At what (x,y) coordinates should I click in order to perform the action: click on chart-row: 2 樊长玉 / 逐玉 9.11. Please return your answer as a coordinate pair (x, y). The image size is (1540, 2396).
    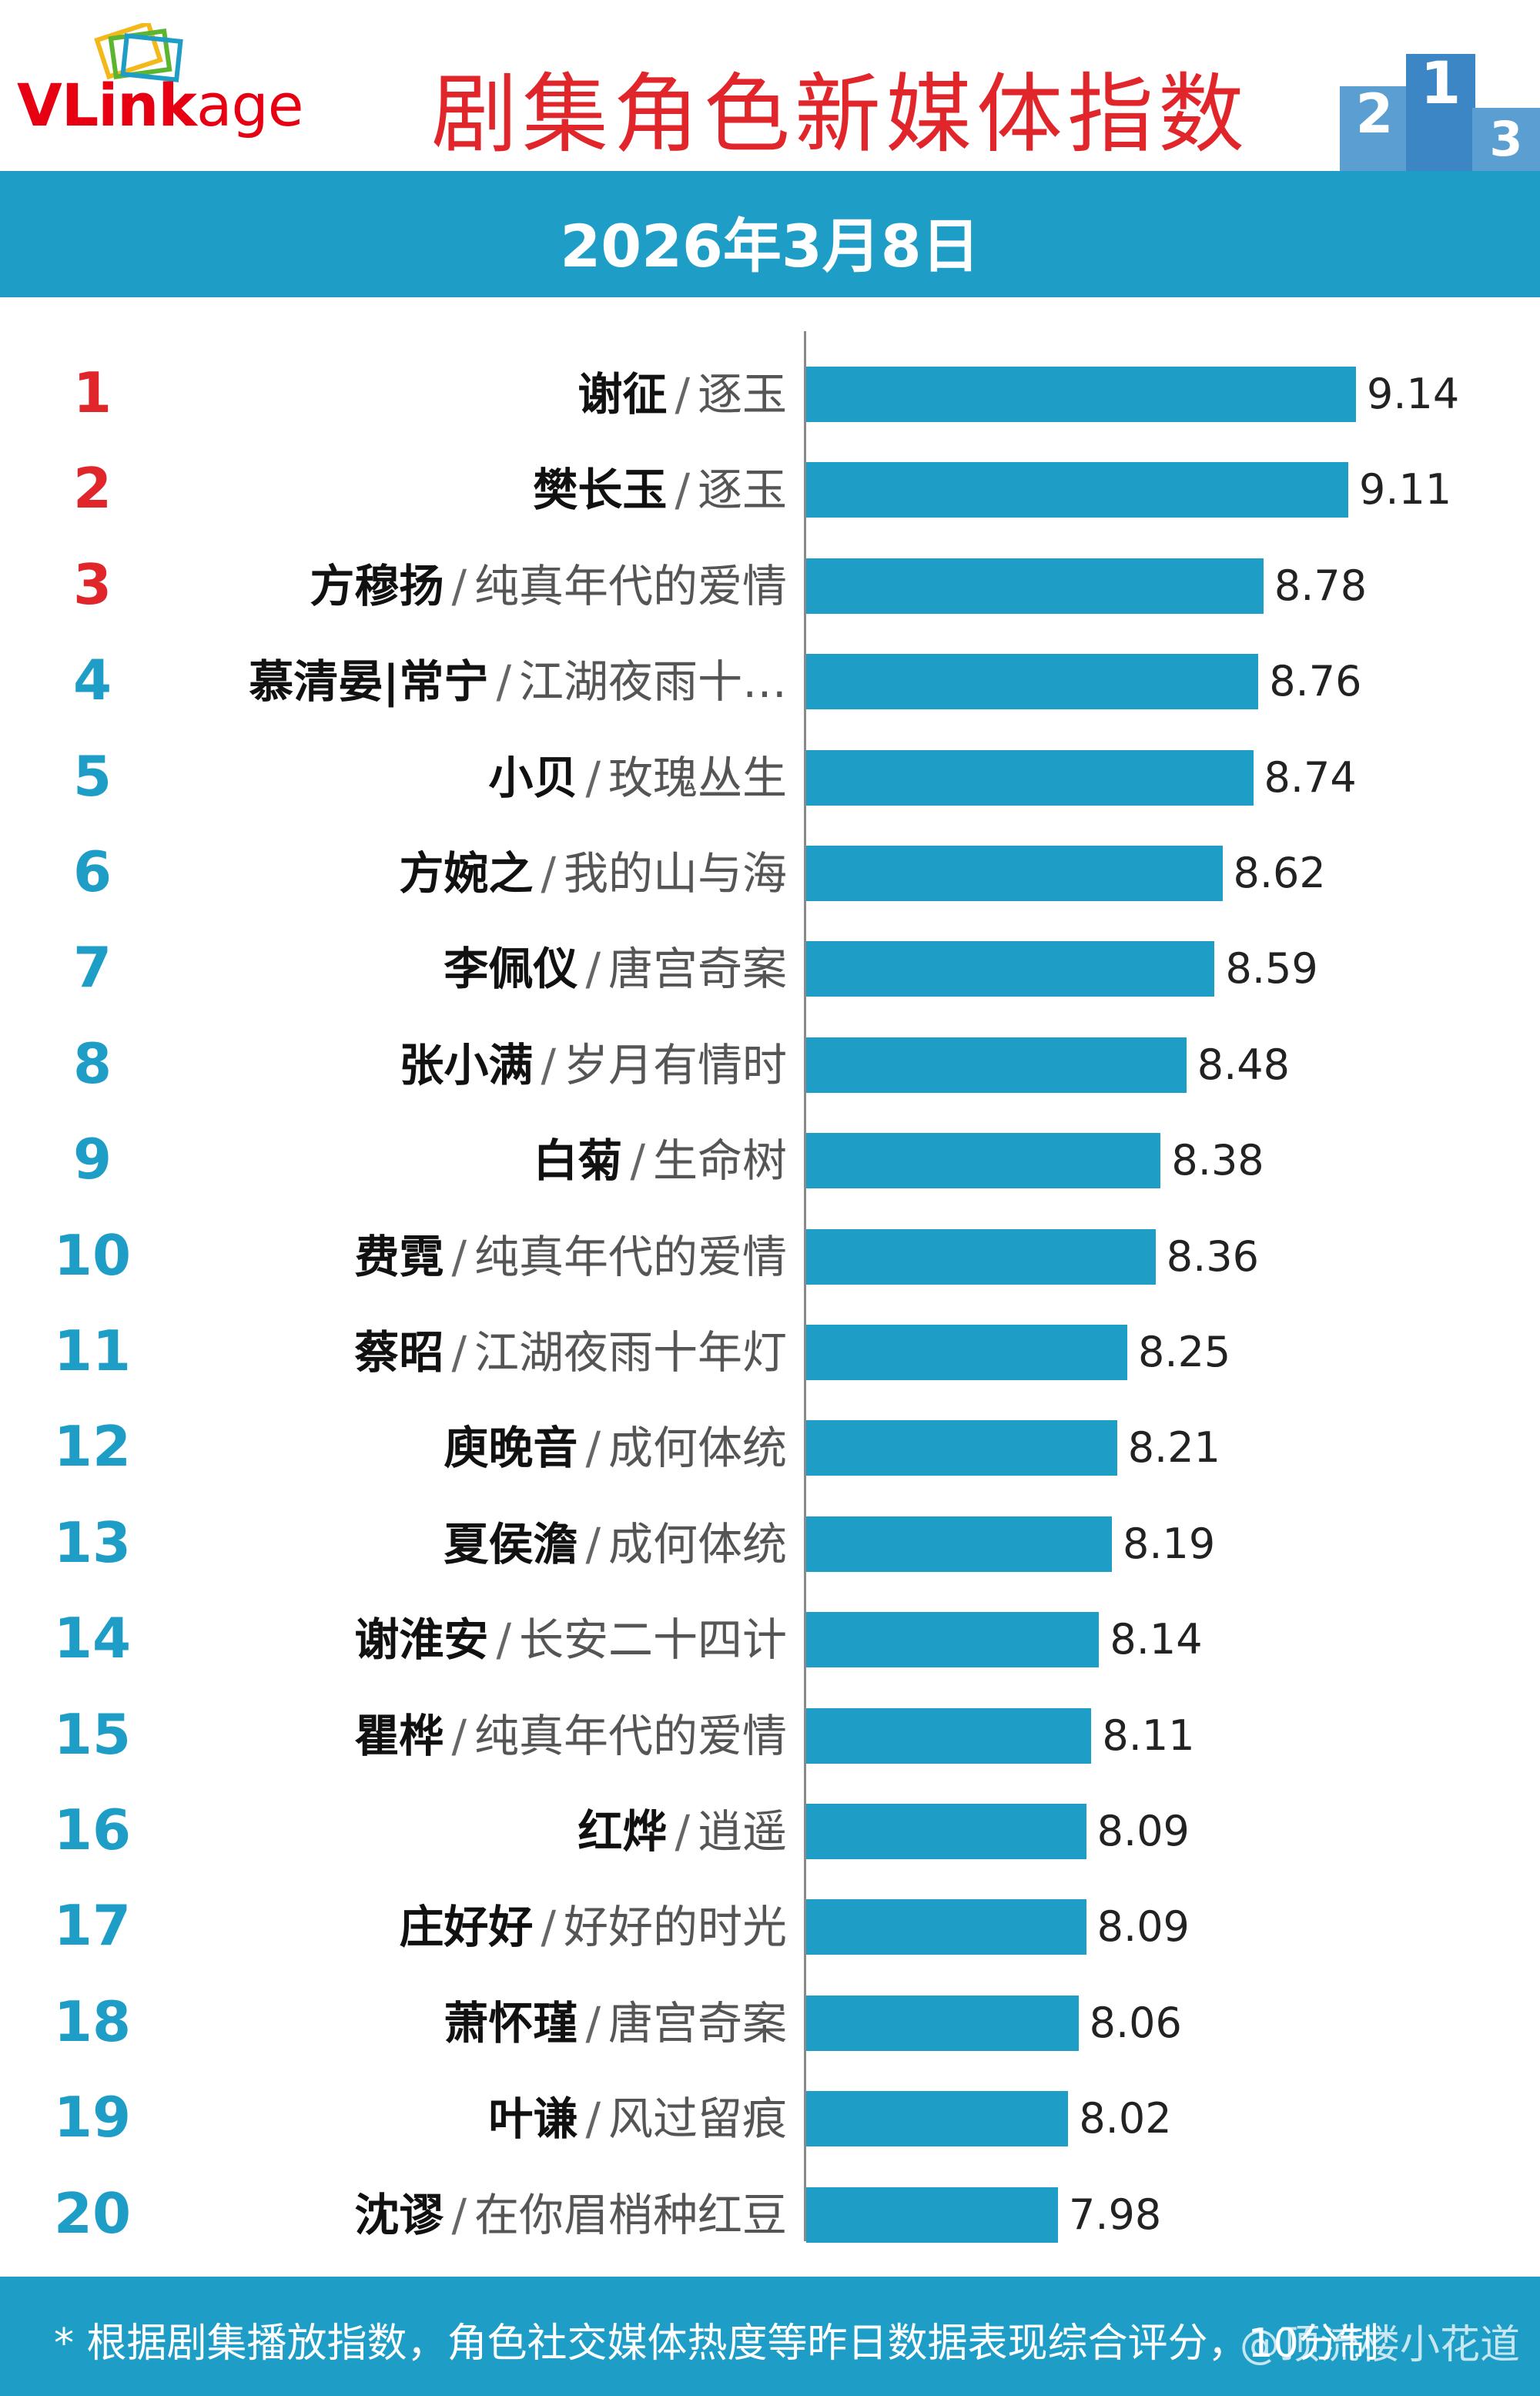
    Looking at the image, I should click on (770, 490).